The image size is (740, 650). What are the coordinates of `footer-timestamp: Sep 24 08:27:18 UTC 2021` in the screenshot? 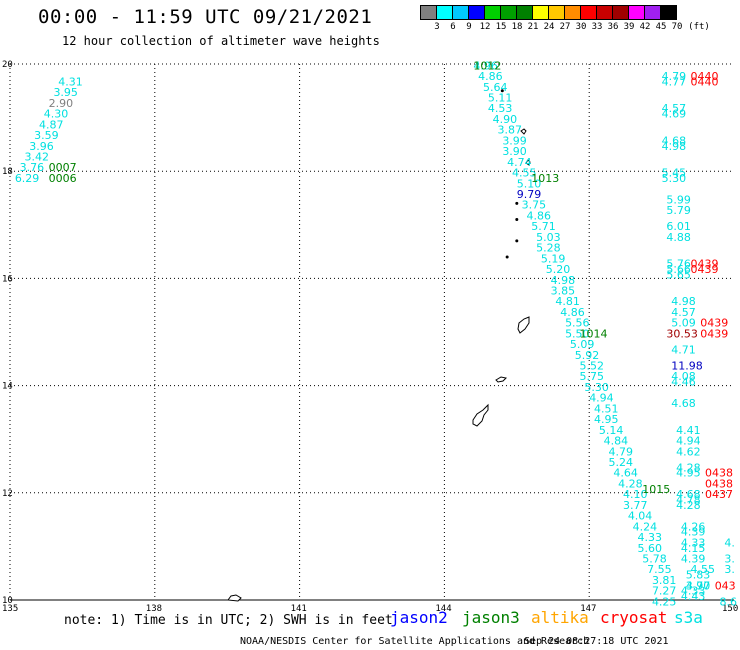 It's located at (596, 641).